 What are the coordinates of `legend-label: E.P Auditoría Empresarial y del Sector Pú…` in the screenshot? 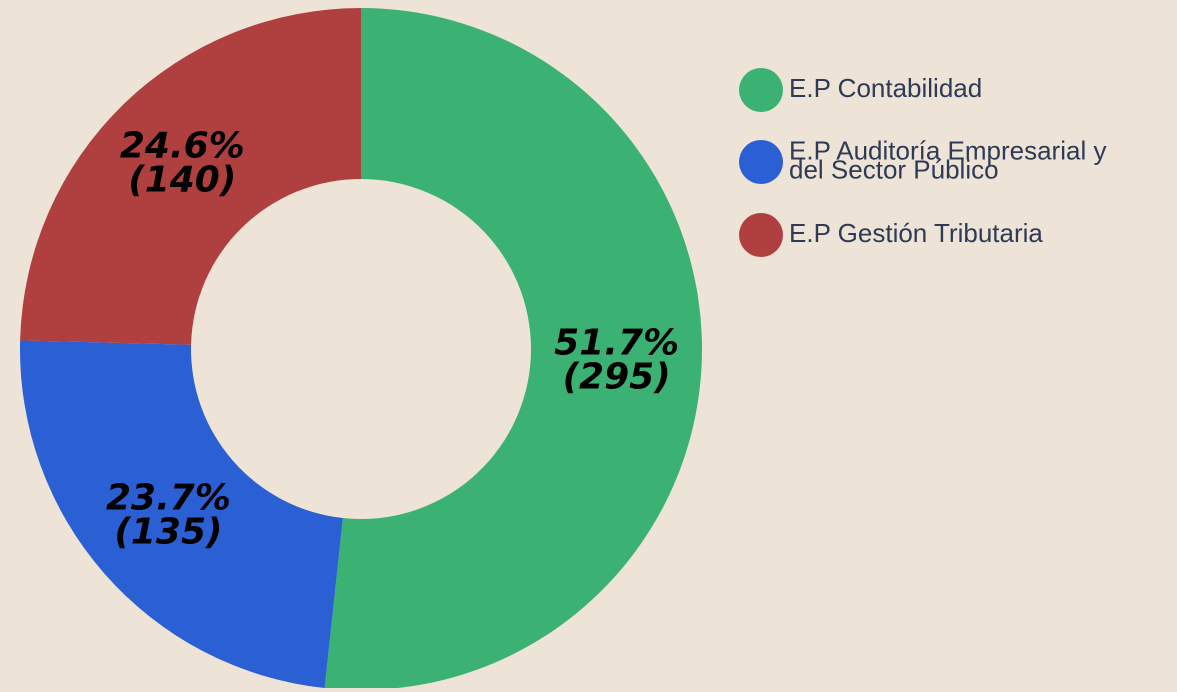 It's located at (947, 160).